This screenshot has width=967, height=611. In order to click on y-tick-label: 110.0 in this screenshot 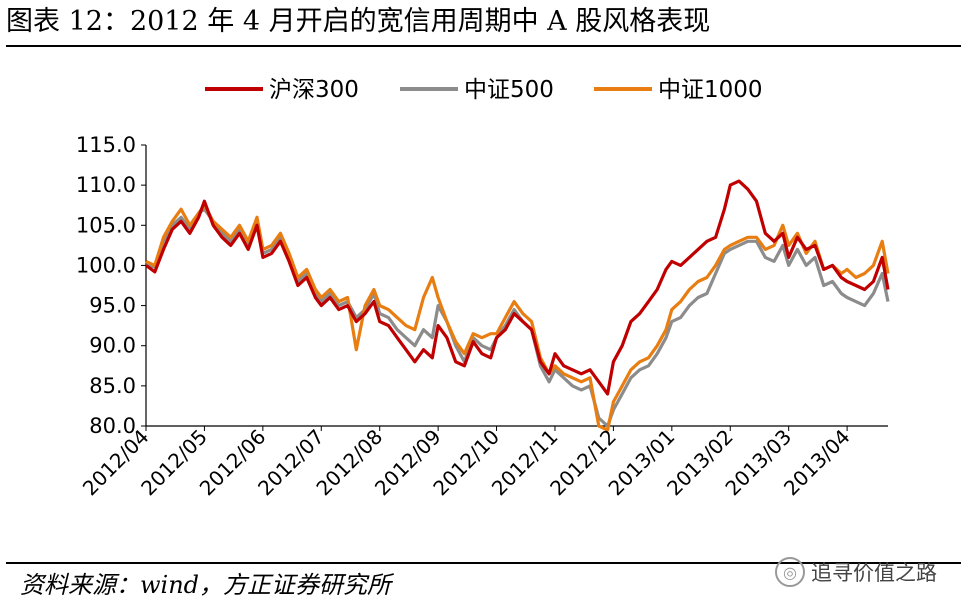, I will do `click(106, 185)`.